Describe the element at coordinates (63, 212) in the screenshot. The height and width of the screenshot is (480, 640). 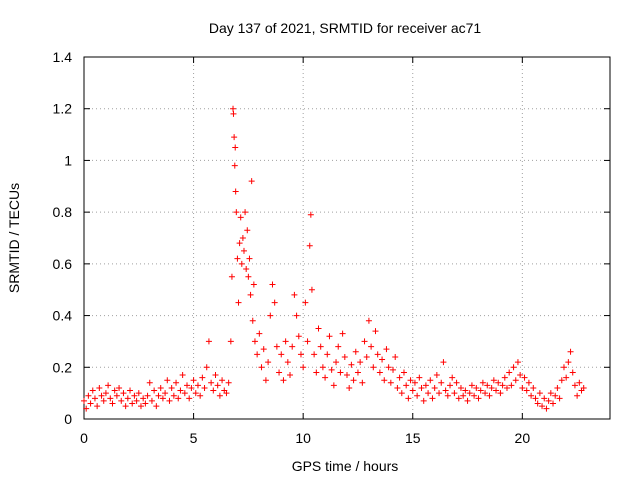
I see `y-tick-label: 0.8` at that location.